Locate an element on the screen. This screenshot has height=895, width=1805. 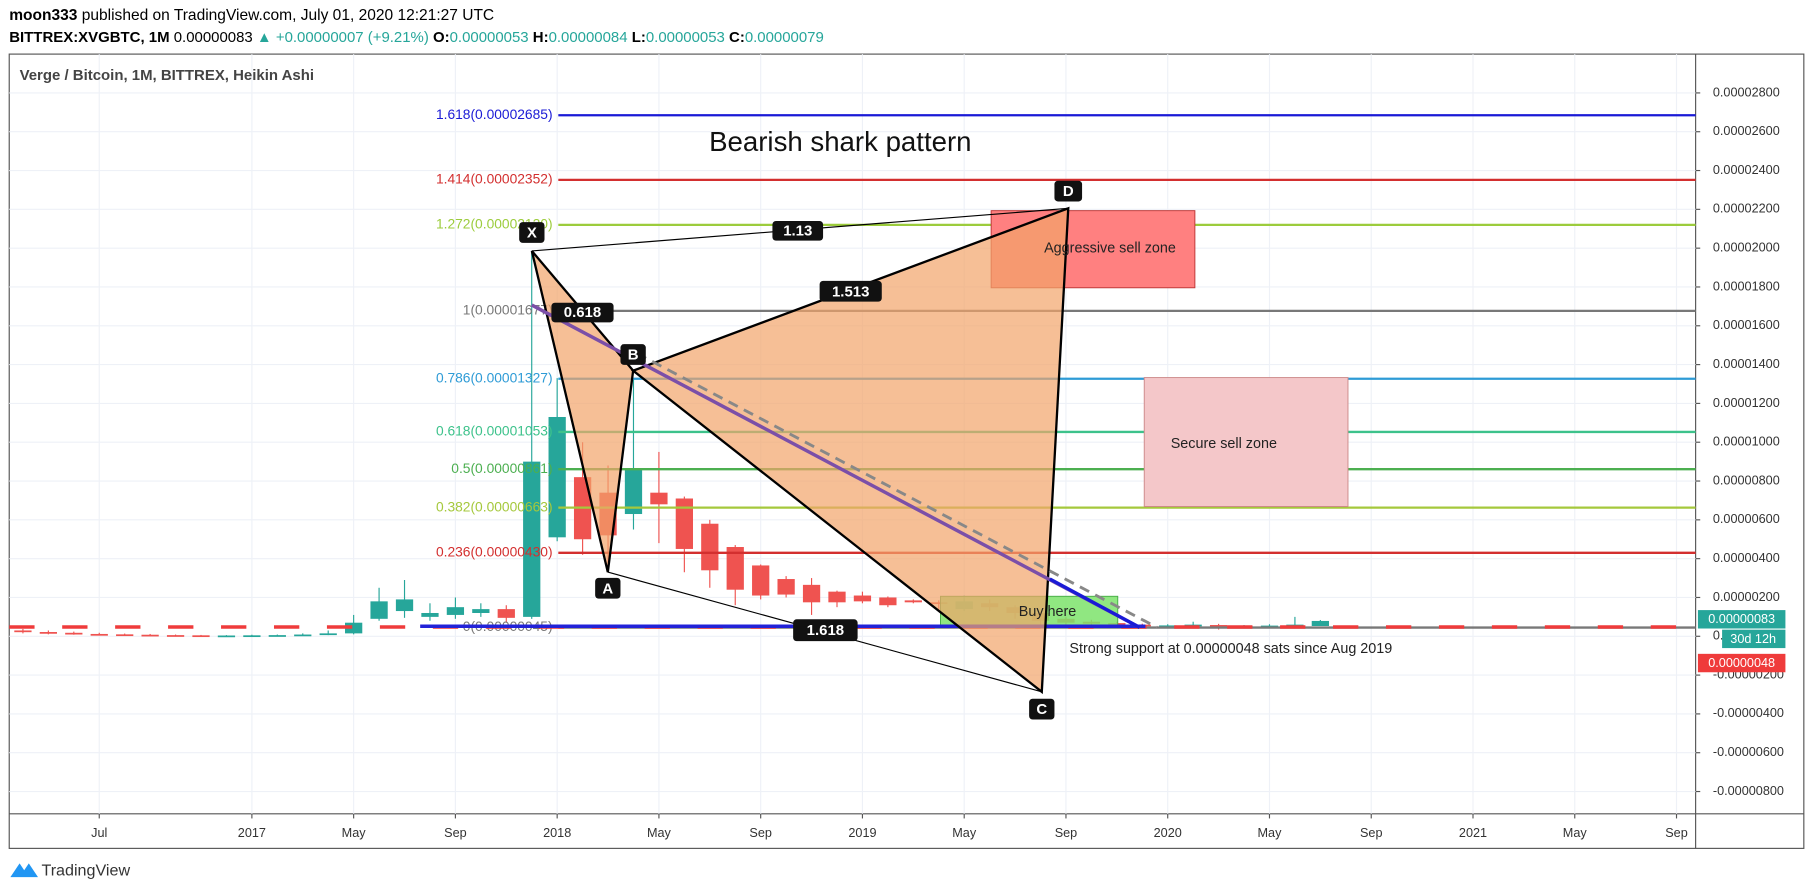
brand: TradingView is located at coordinates (85, 871).